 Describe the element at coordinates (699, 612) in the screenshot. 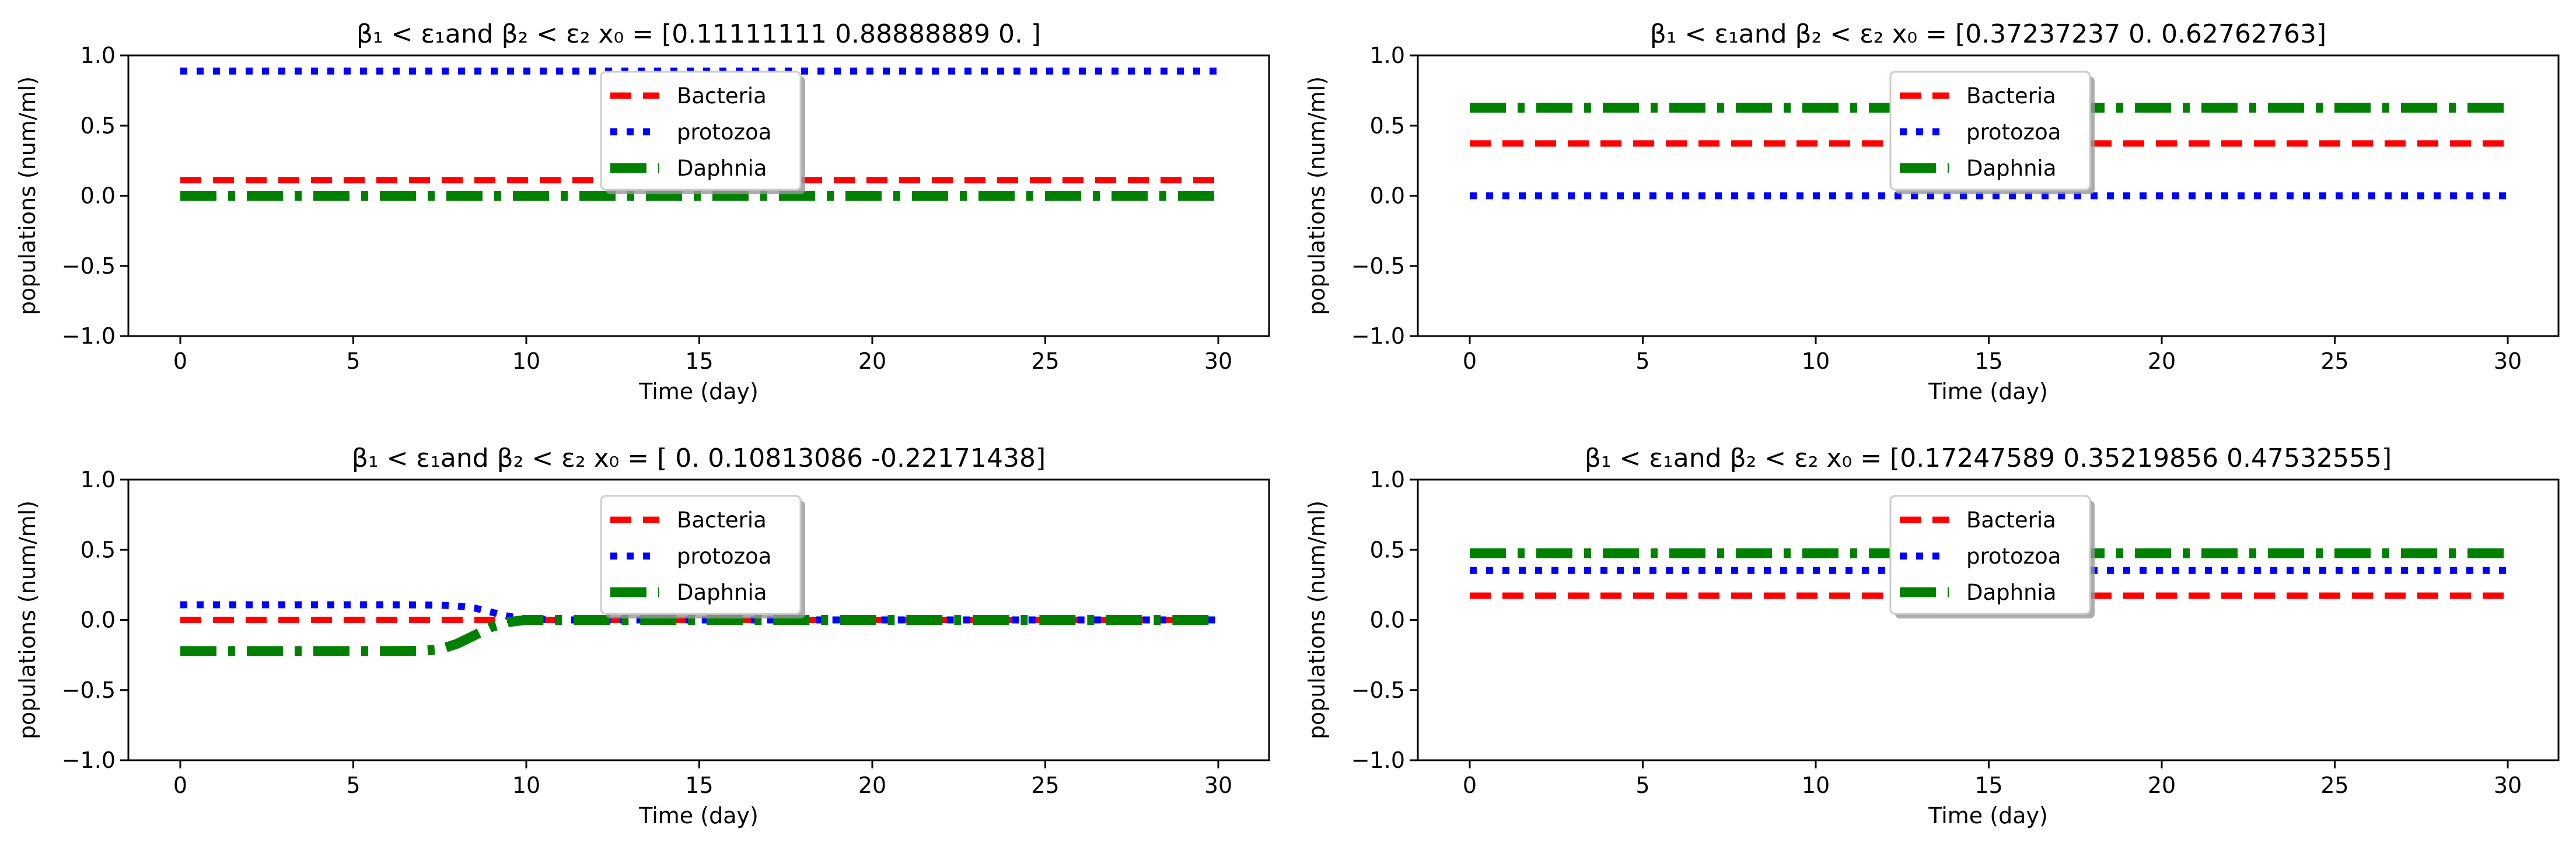

I see `series-line-protozoa` at that location.